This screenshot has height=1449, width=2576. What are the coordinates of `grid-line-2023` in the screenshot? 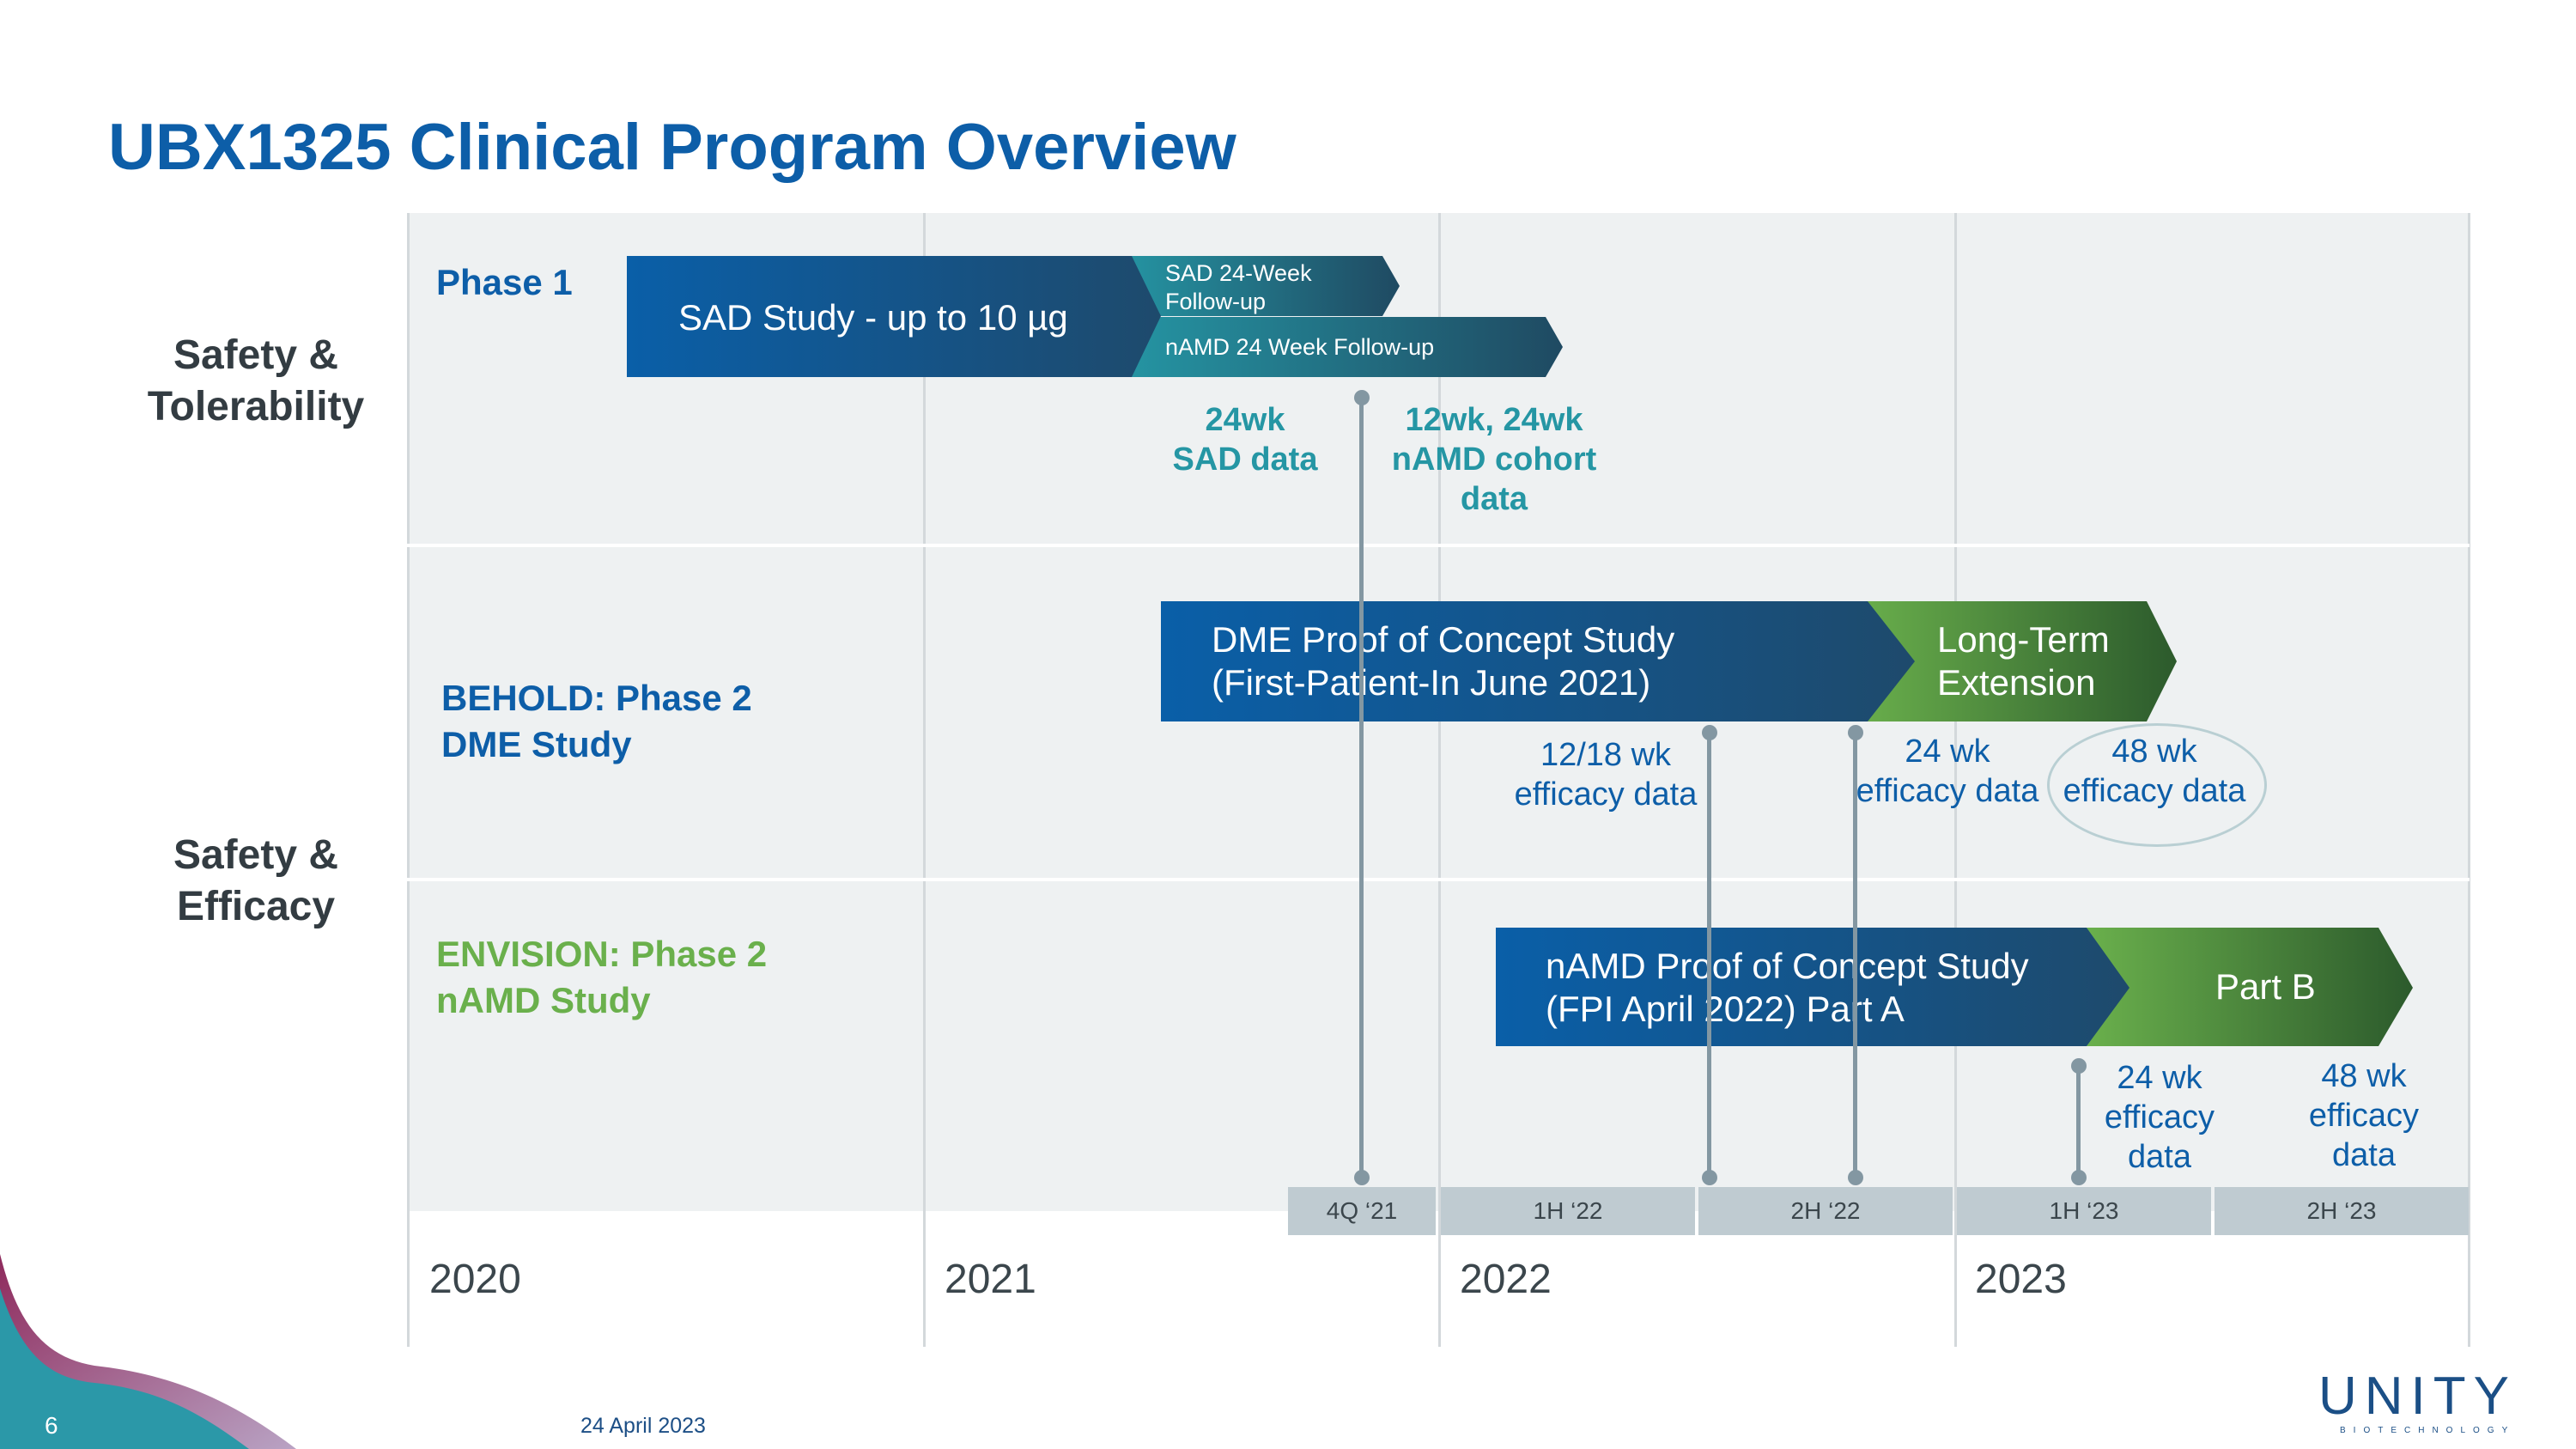 It's located at (1955, 780).